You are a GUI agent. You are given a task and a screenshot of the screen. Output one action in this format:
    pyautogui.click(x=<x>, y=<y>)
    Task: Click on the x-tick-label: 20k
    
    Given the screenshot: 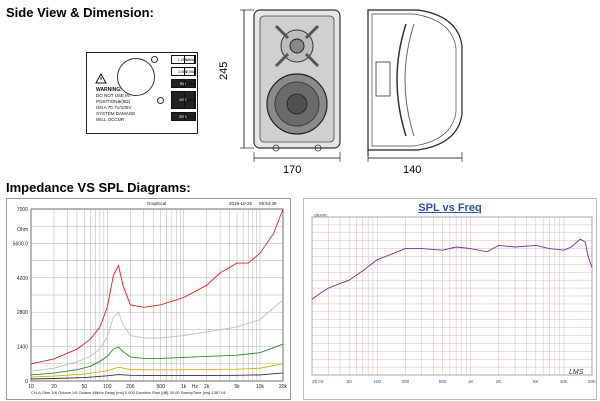 What is the action you would take?
    pyautogui.click(x=283, y=387)
    